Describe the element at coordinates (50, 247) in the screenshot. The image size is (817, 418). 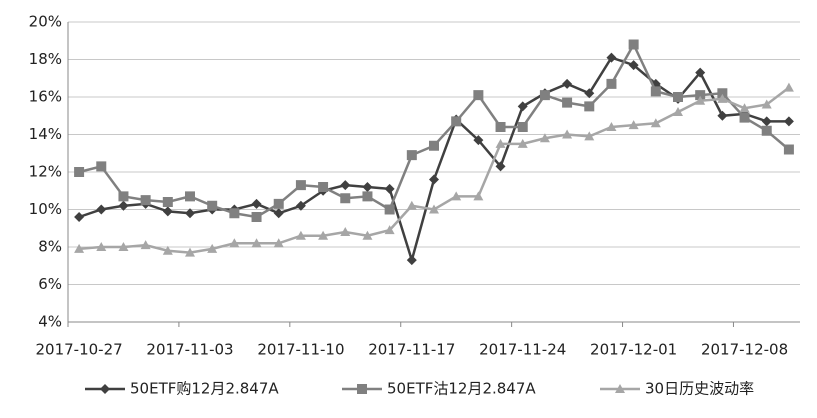
I see `y-tick-label: 8%` at that location.